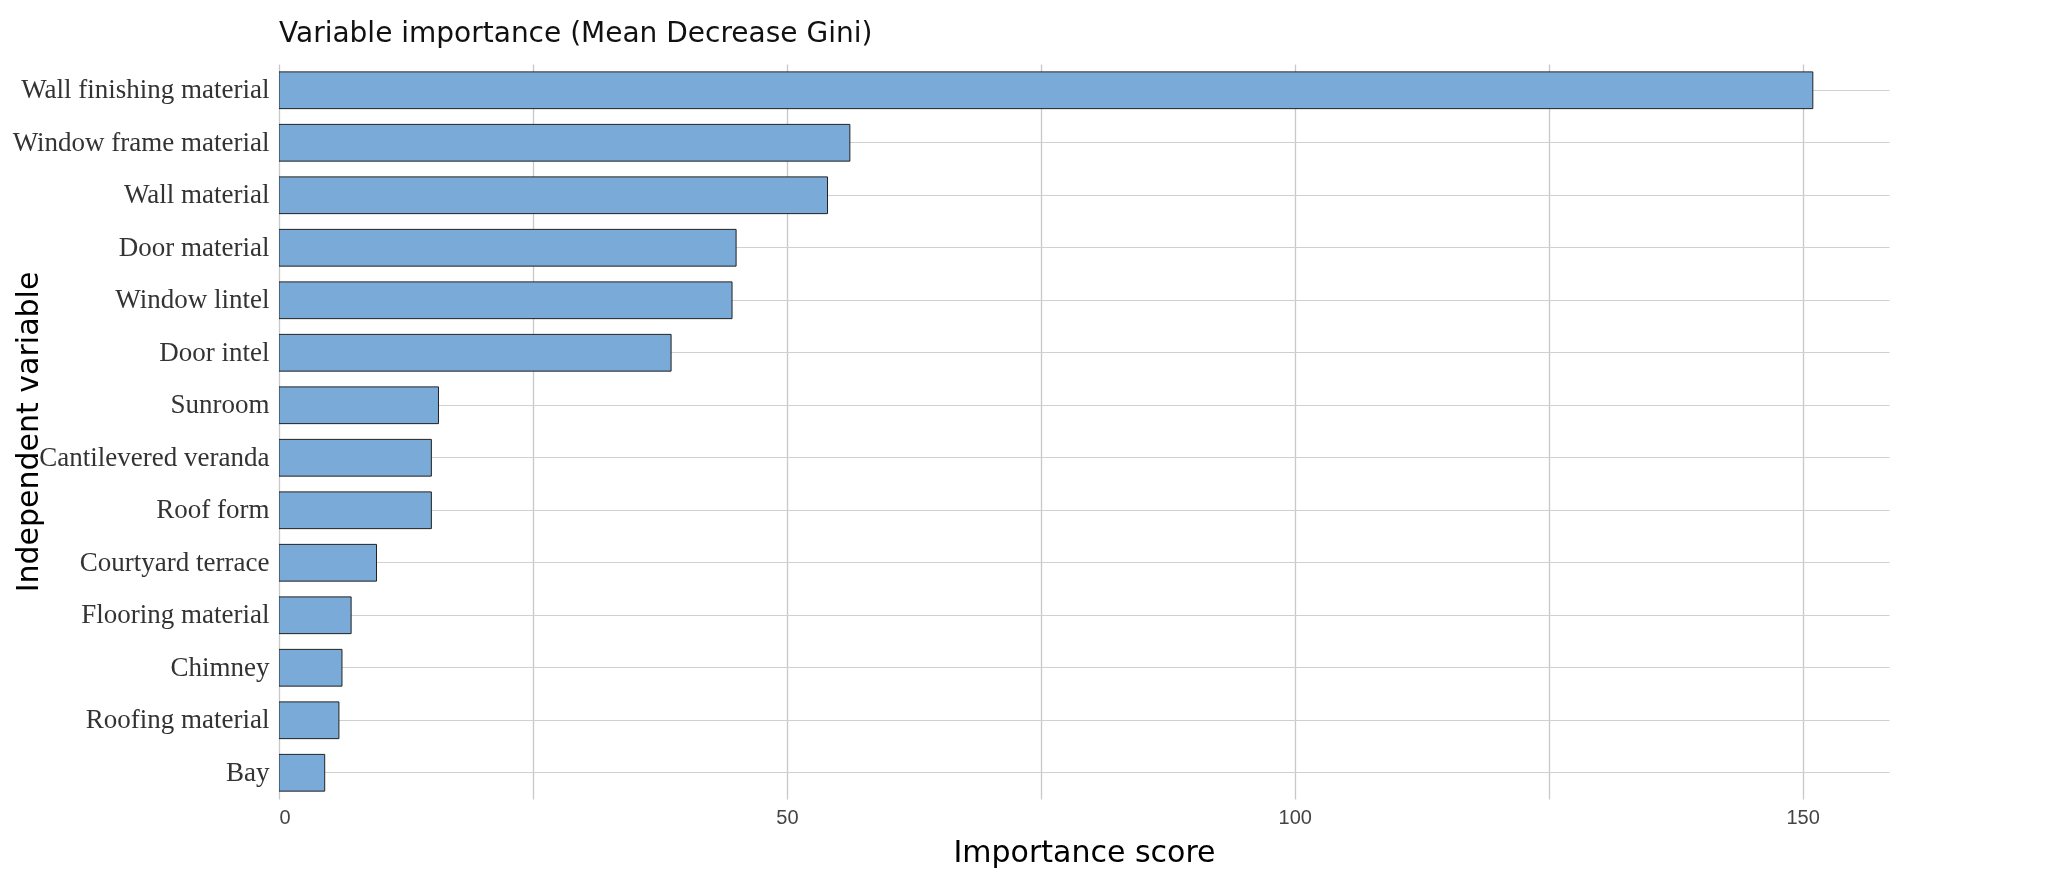 The image size is (2057, 883). I want to click on x-axis-title: Importance score, so click(1084, 851).